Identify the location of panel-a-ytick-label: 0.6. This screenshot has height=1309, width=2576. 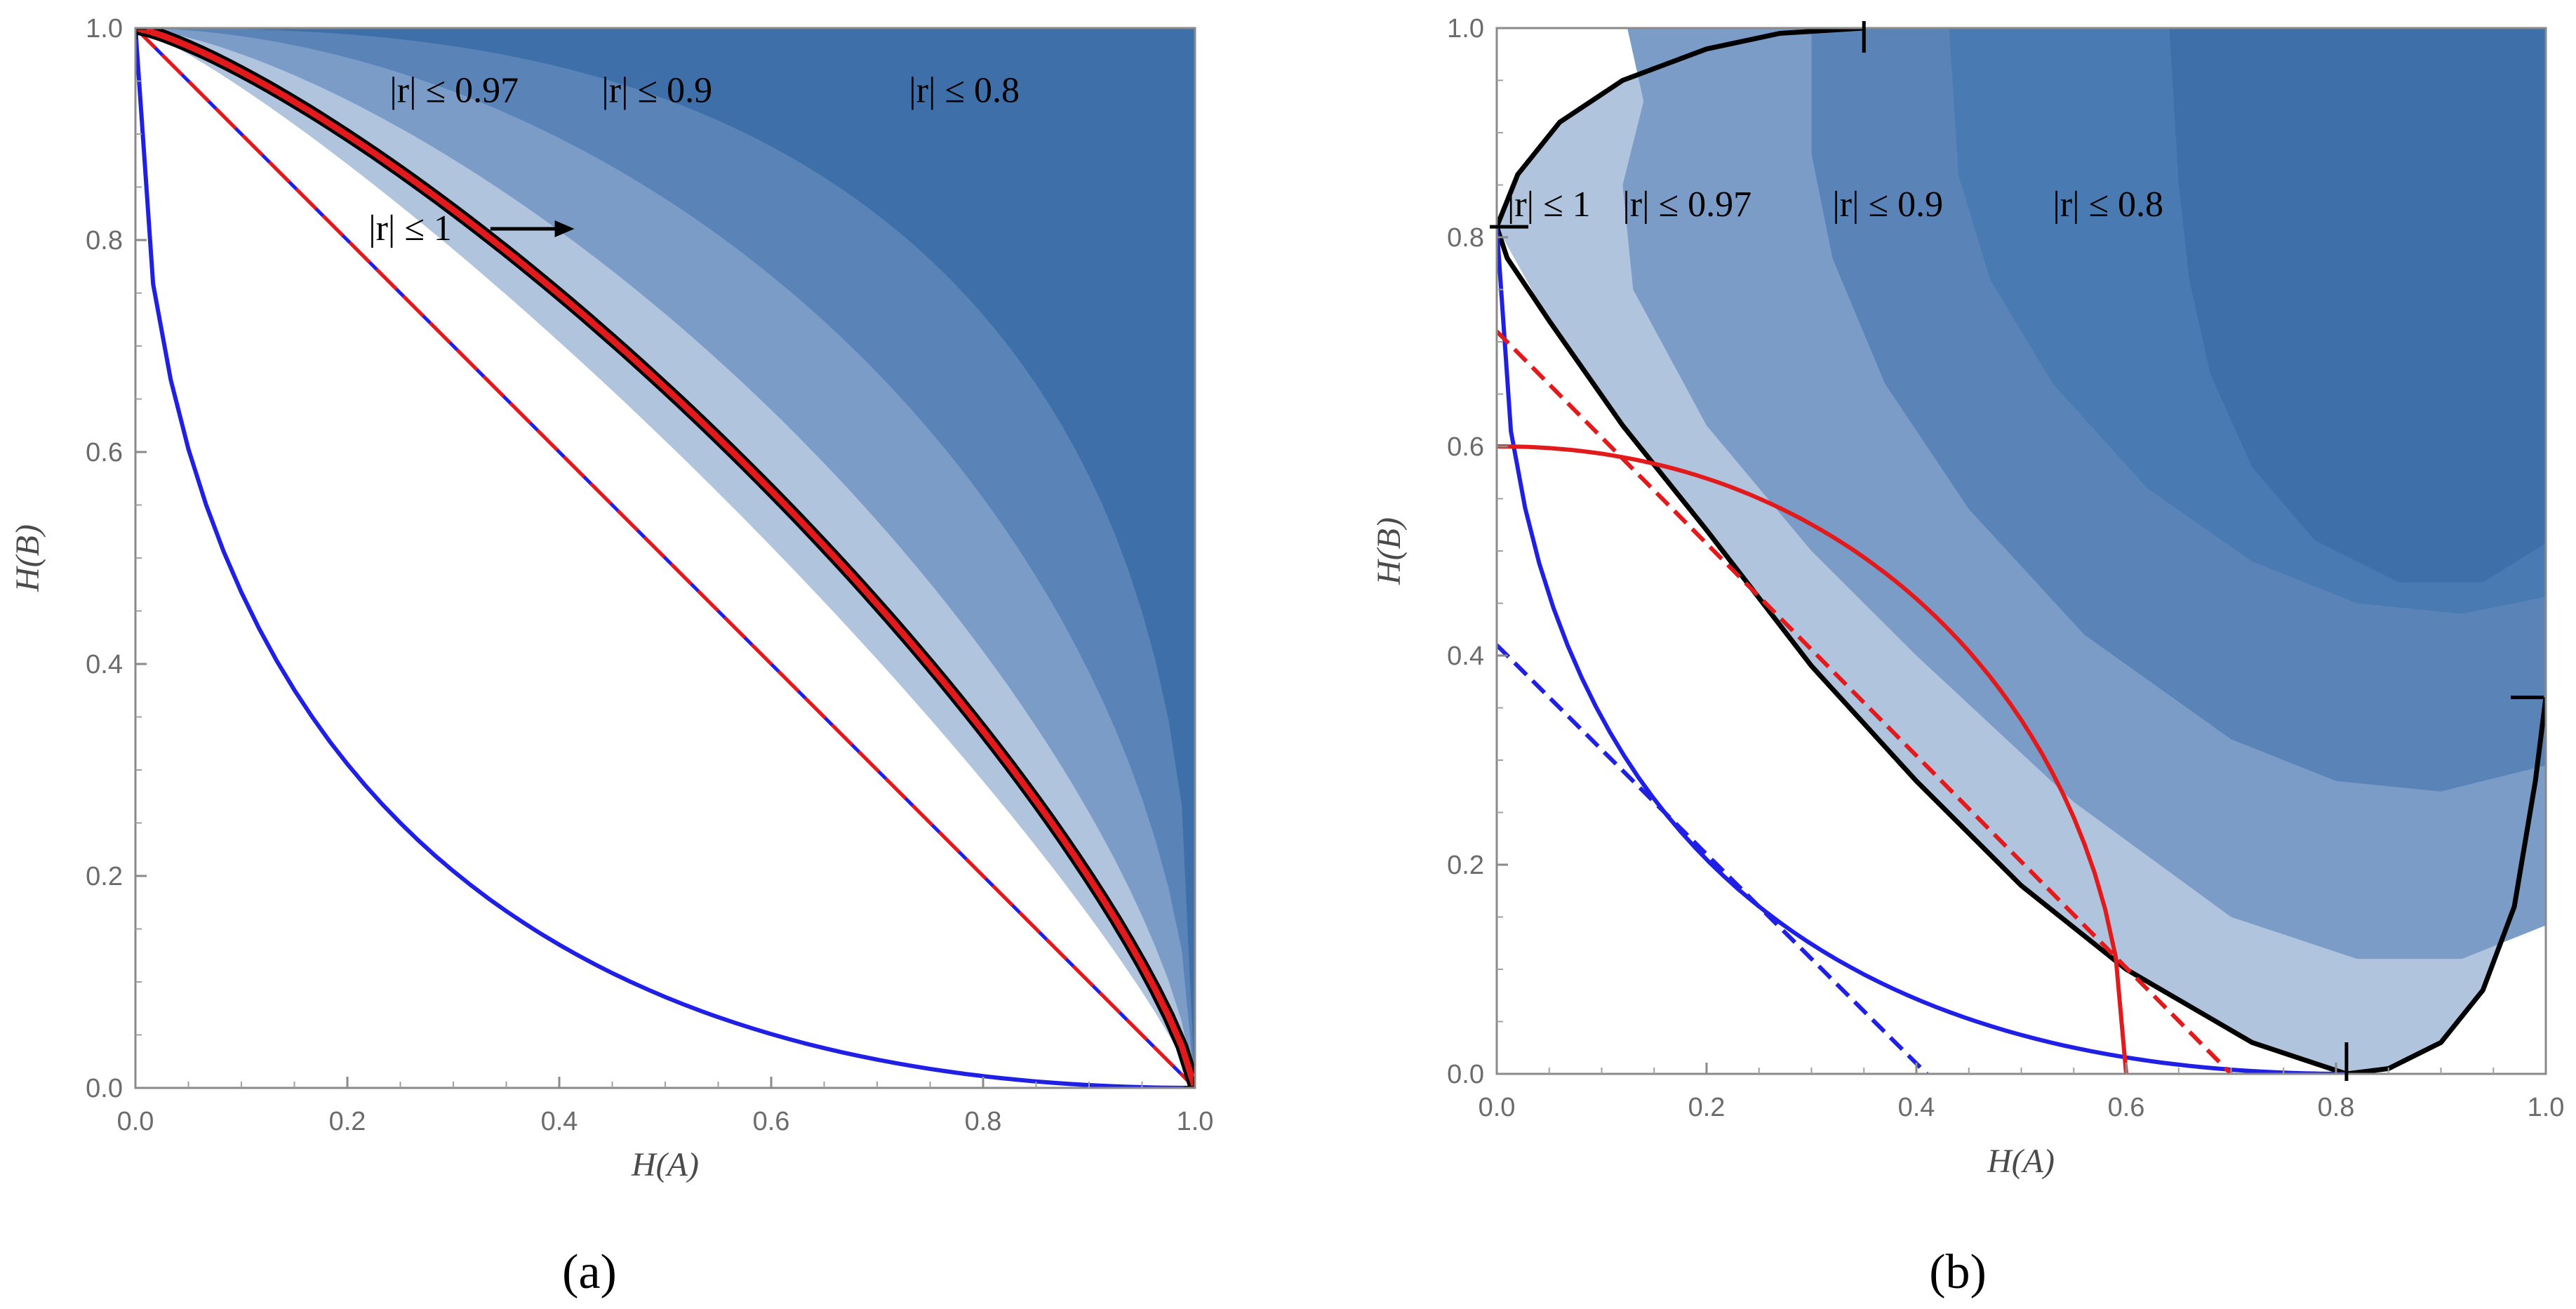
(105, 453).